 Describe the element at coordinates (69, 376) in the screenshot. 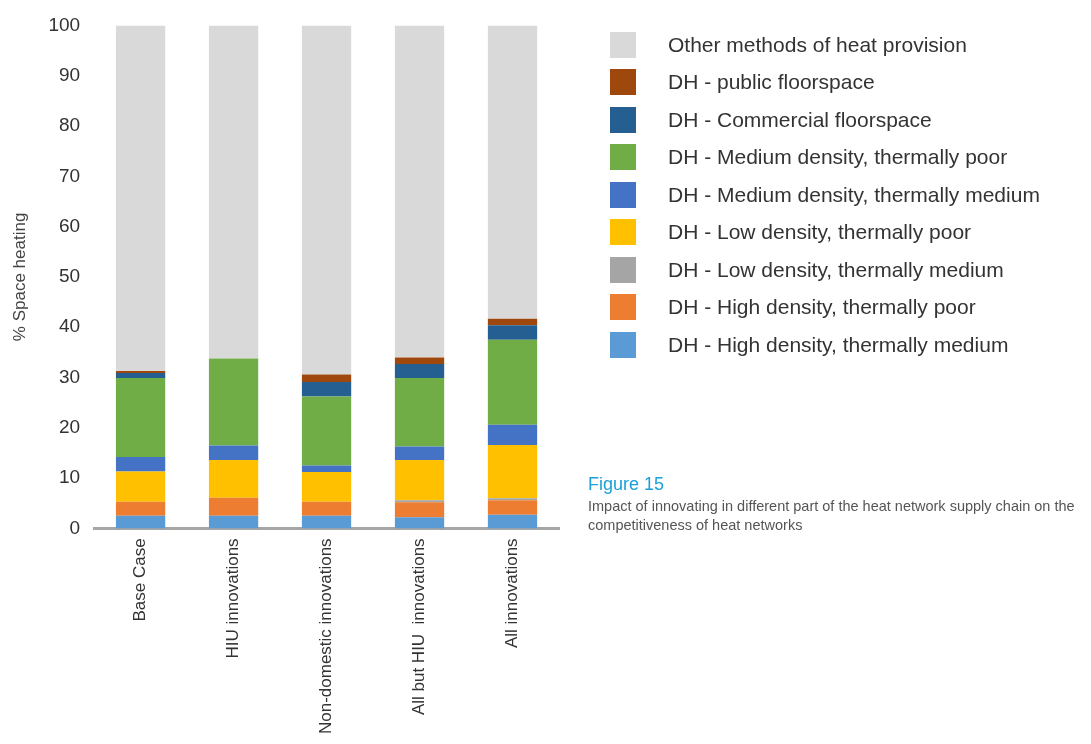

I see `y-tick-label: 30` at that location.